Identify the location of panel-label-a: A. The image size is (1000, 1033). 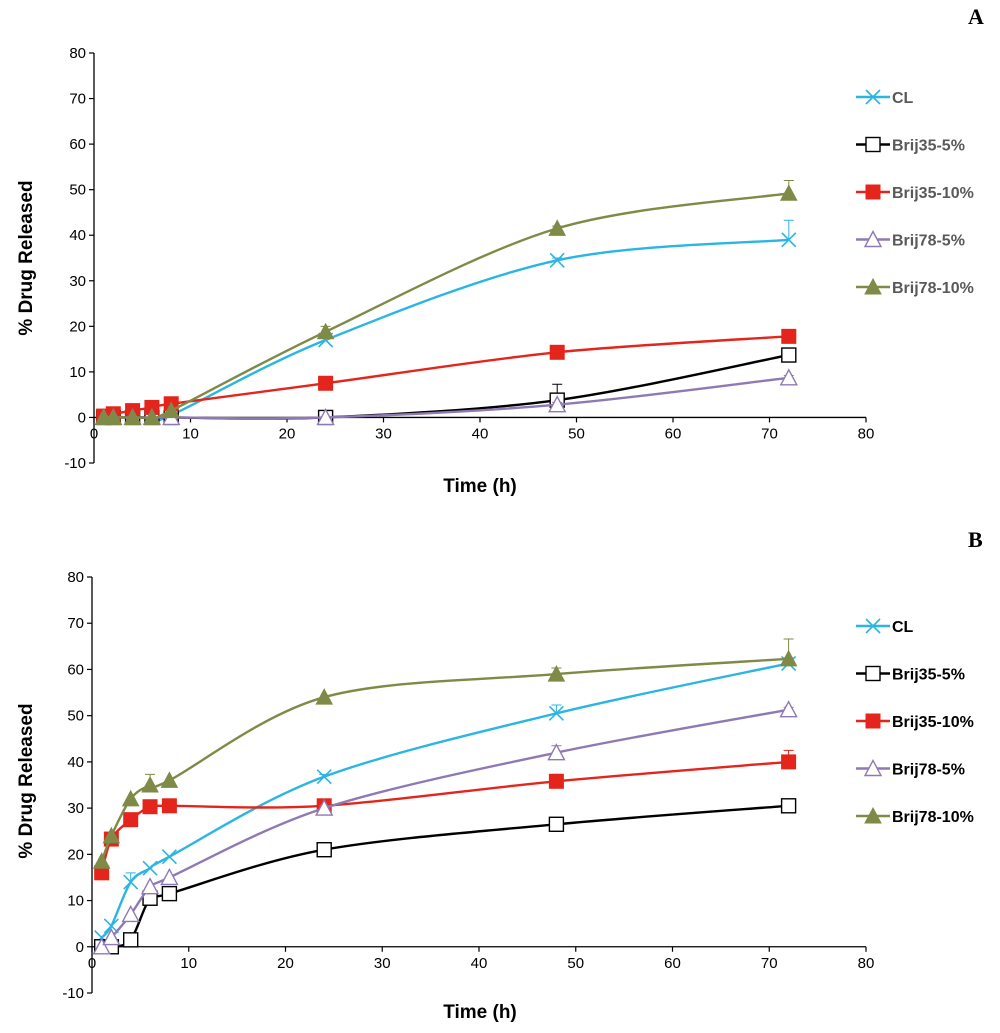
(976, 16).